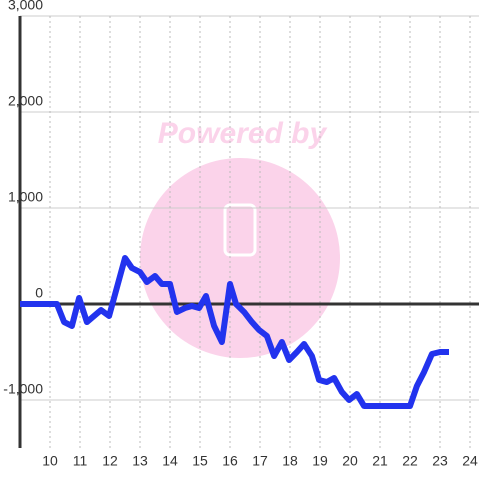  What do you see at coordinates (200, 461) in the screenshot?
I see `x-tick-label: 15` at bounding box center [200, 461].